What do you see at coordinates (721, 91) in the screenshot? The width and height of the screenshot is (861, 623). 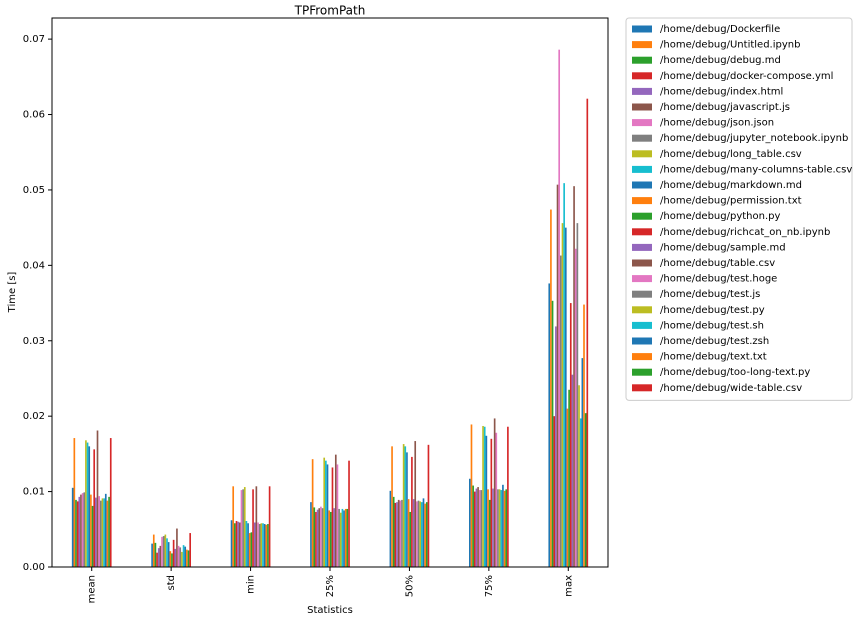 I see `legend-label: /home/debug/index.html` at bounding box center [721, 91].